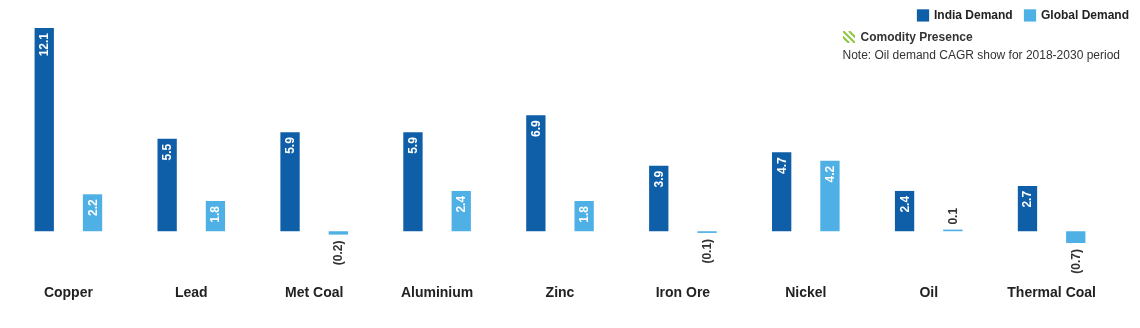 The width and height of the screenshot is (1140, 328). Describe the element at coordinates (92, 207) in the screenshot. I see `data-label: 2.2` at that location.